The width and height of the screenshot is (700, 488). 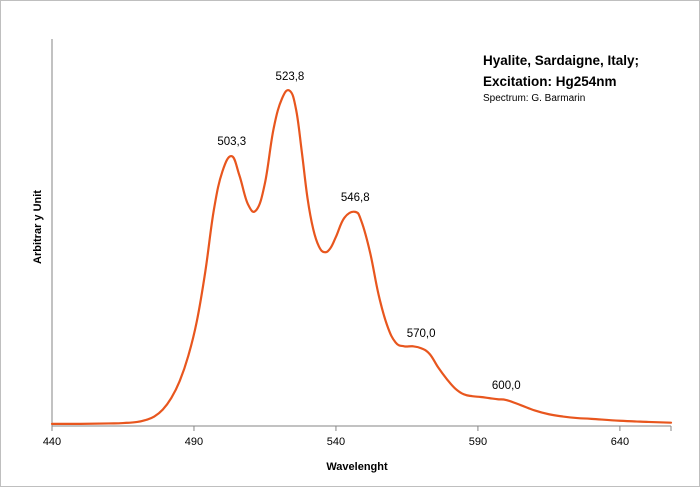 What do you see at coordinates (52, 442) in the screenshot?
I see `x-tick-label: 440` at bounding box center [52, 442].